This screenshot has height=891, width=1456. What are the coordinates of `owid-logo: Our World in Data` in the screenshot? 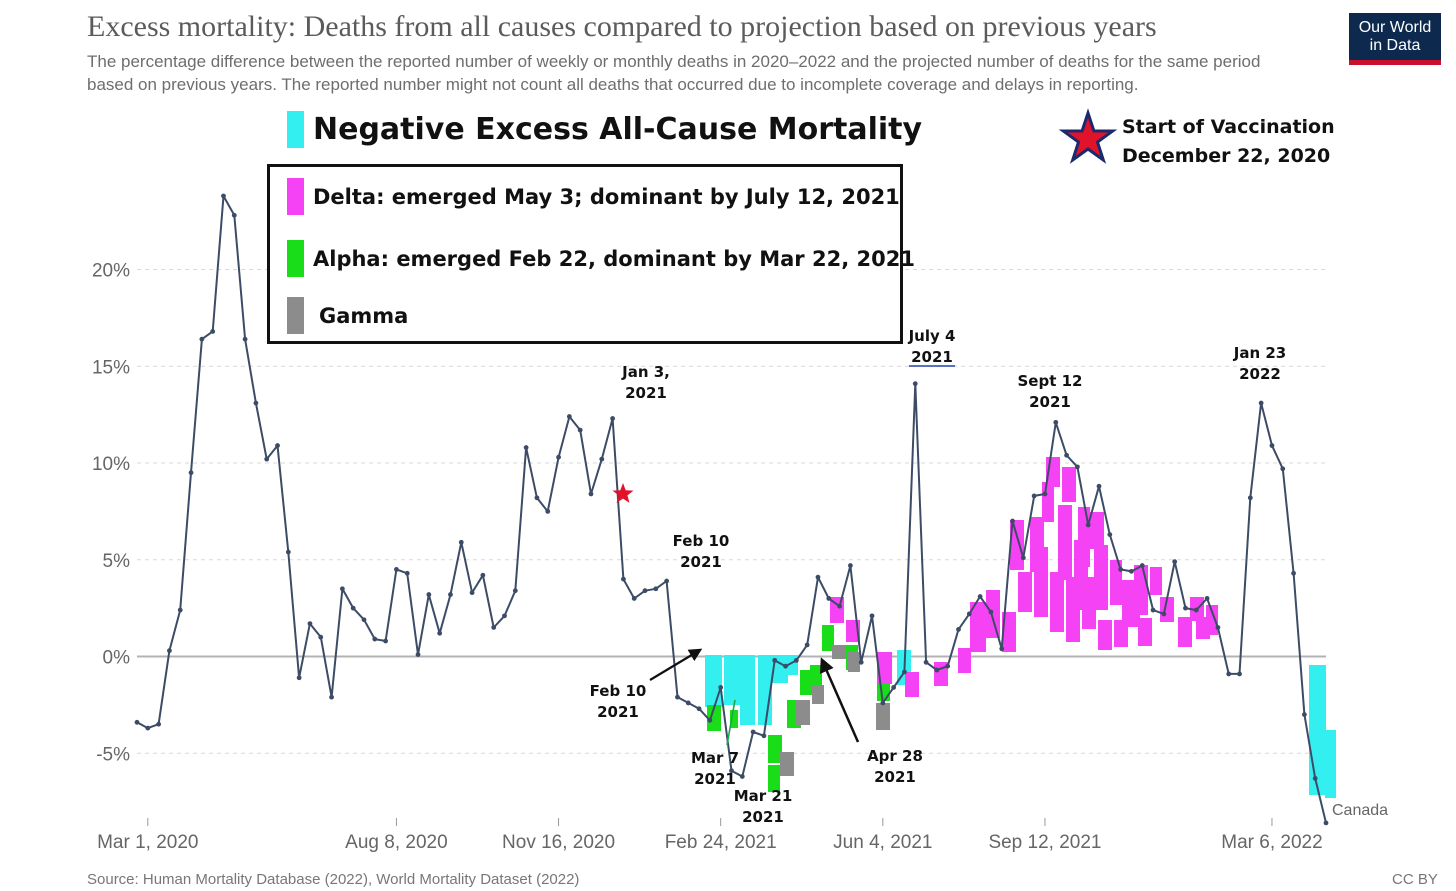 It's located at (1395, 39).